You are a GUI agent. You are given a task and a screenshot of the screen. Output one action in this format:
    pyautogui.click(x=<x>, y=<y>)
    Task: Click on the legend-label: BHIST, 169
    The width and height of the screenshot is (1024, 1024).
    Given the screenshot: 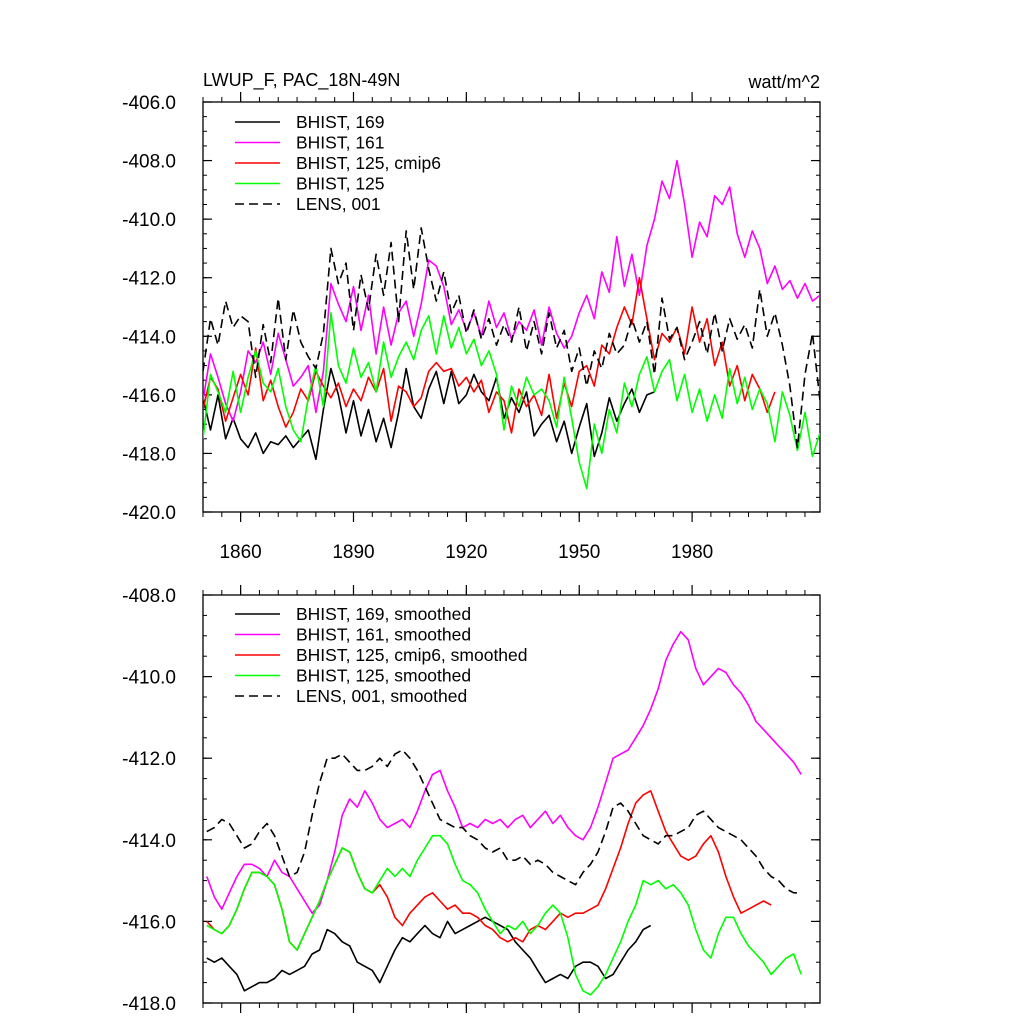 What is the action you would take?
    pyautogui.click(x=340, y=122)
    